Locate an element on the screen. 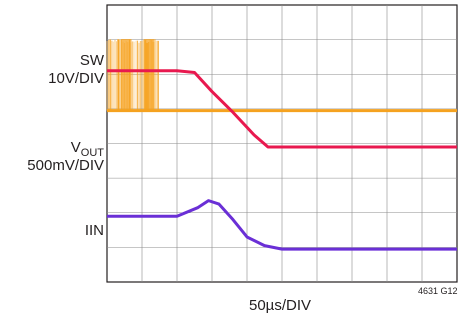  figure-id: 4631 G12 is located at coordinates (438, 291).